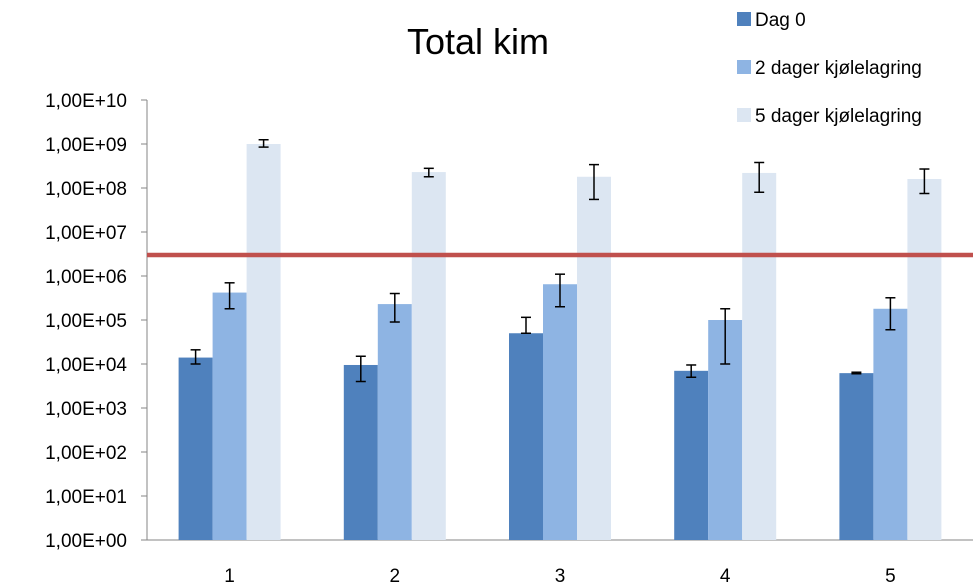  Describe the element at coordinates (560, 576) in the screenshot. I see `x-tick-label: 3` at that location.